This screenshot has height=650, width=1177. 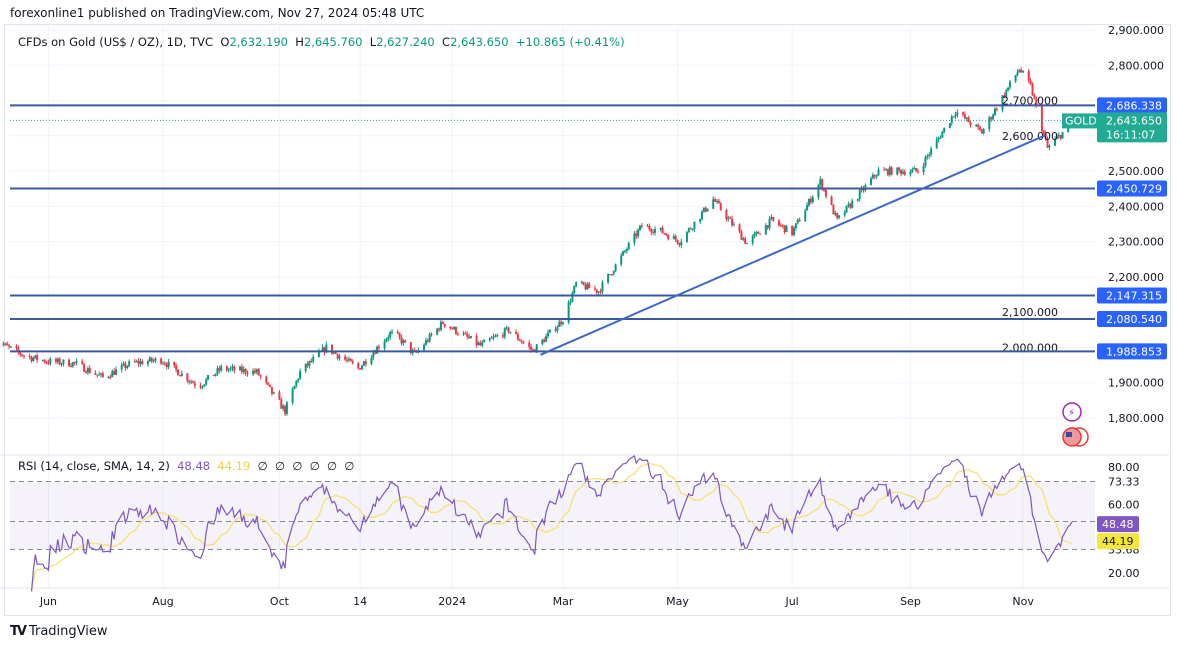 I want to click on rsi-badge-label: 48.48, so click(x=1118, y=524).